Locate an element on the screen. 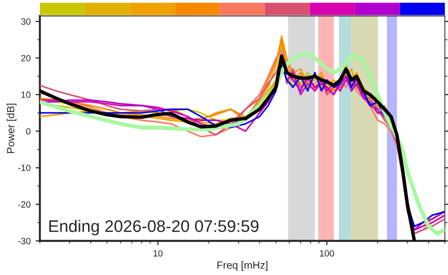  y-tick-label: 0 is located at coordinates (28, 131).